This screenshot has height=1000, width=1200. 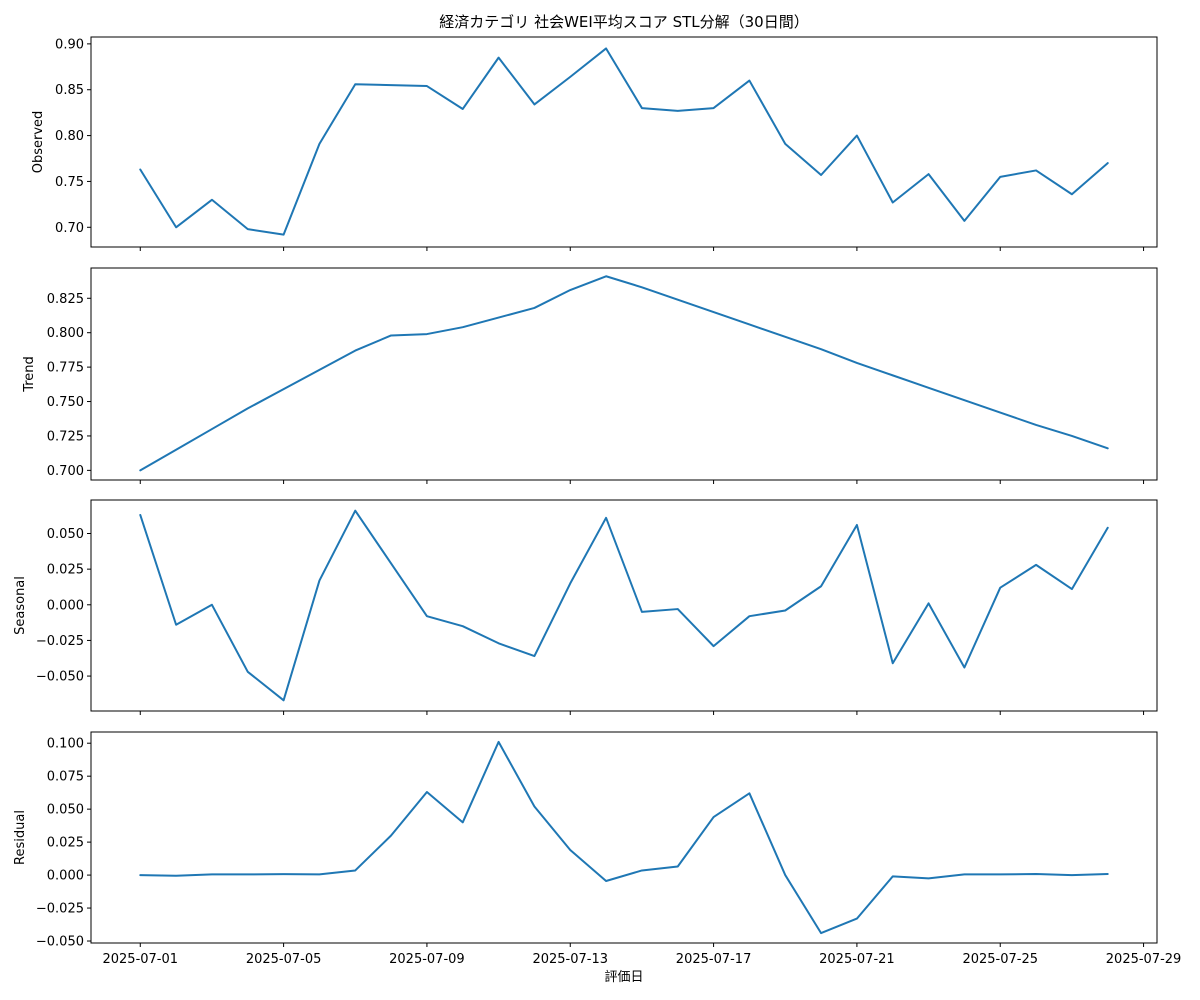 What do you see at coordinates (857, 959) in the screenshot?
I see `x-tick-label: 2025-07-21` at bounding box center [857, 959].